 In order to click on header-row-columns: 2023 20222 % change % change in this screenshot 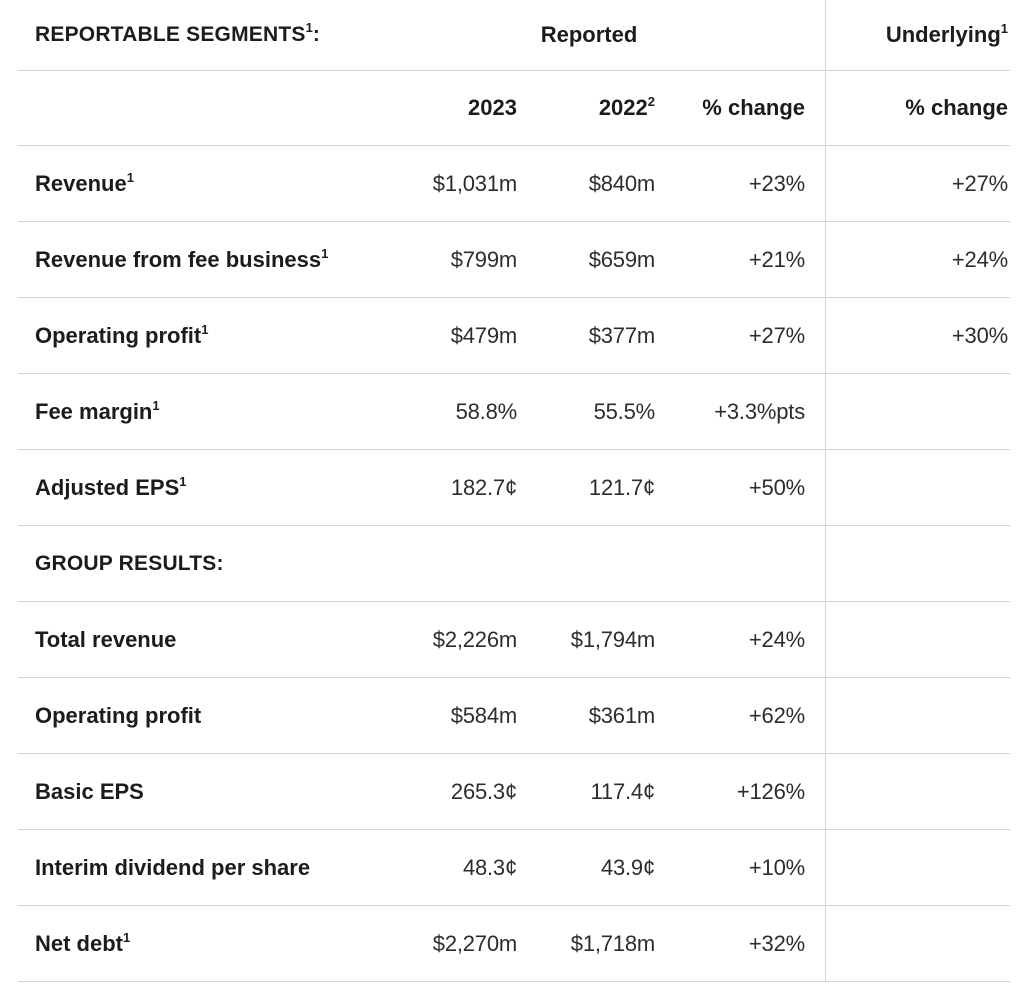, I will do `click(514, 108)`.